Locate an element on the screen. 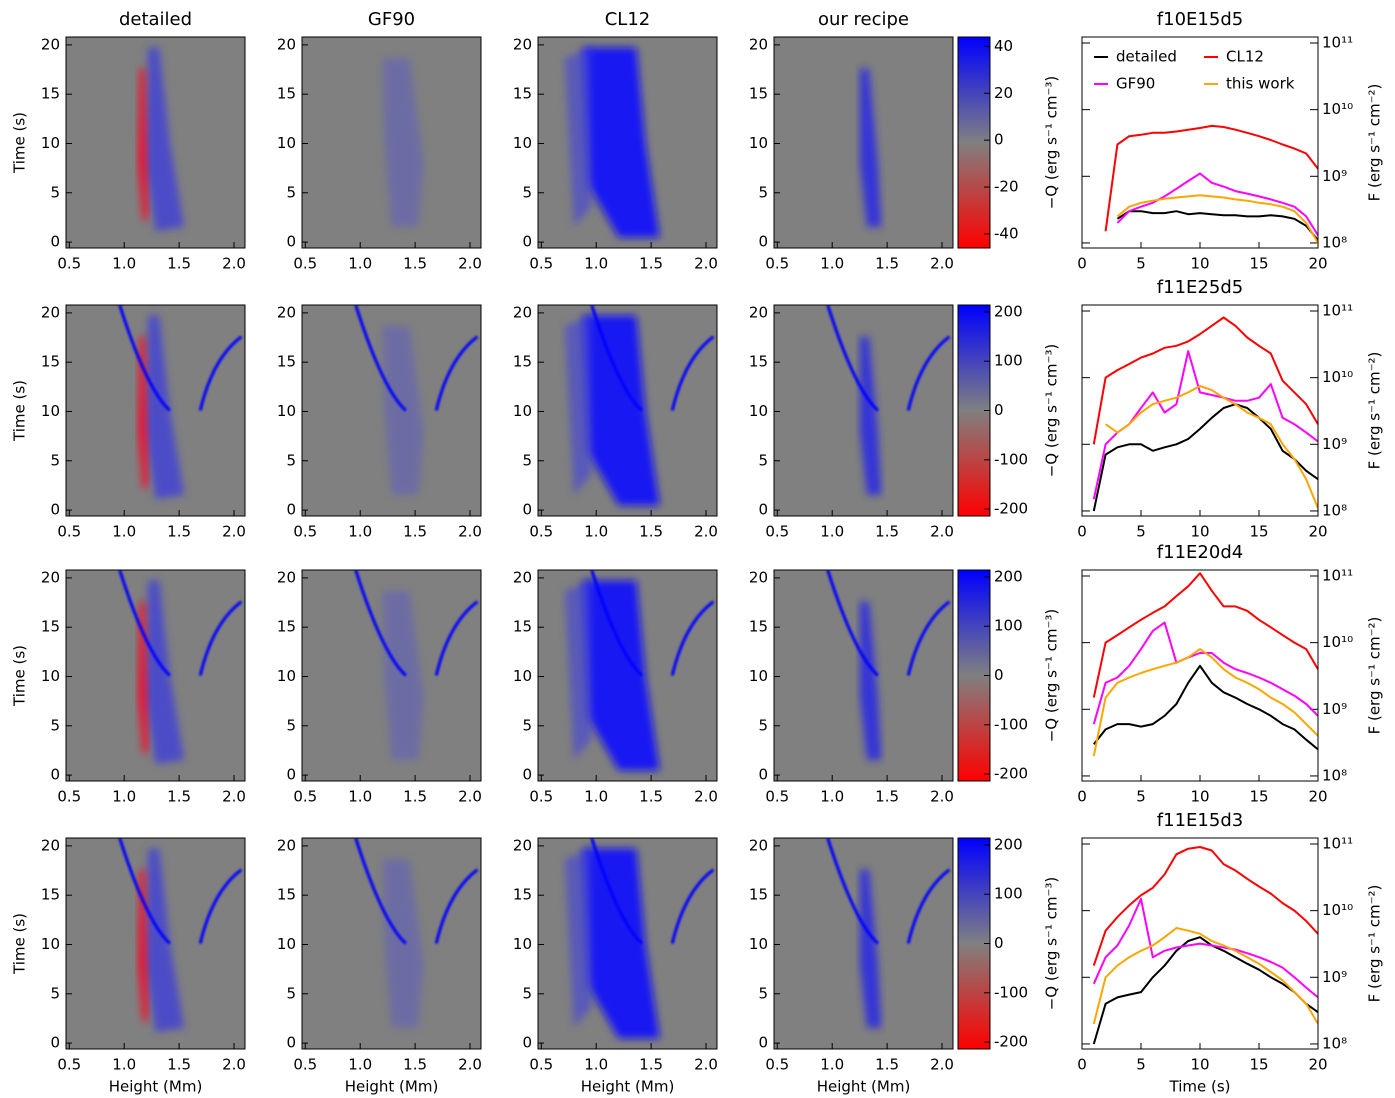  legend-label: this work is located at coordinates (1260, 84).